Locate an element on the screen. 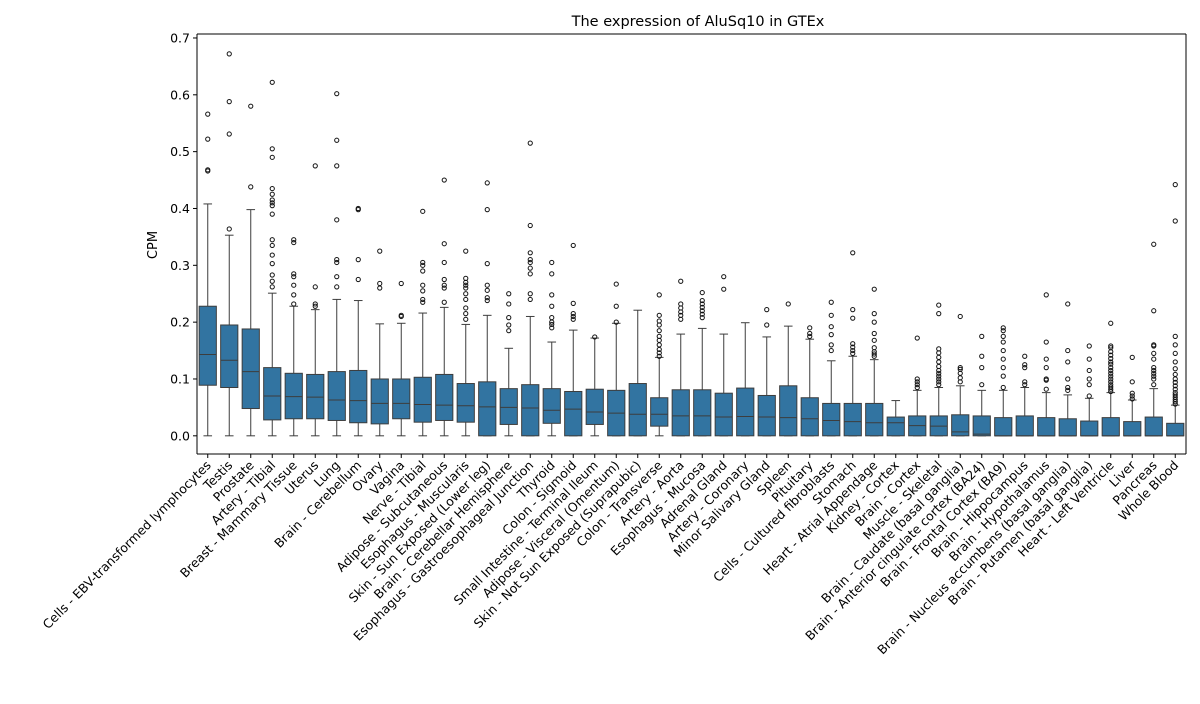  x-tick-label: Cells - EBV-transformed lymphocytes is located at coordinates (127, 545).